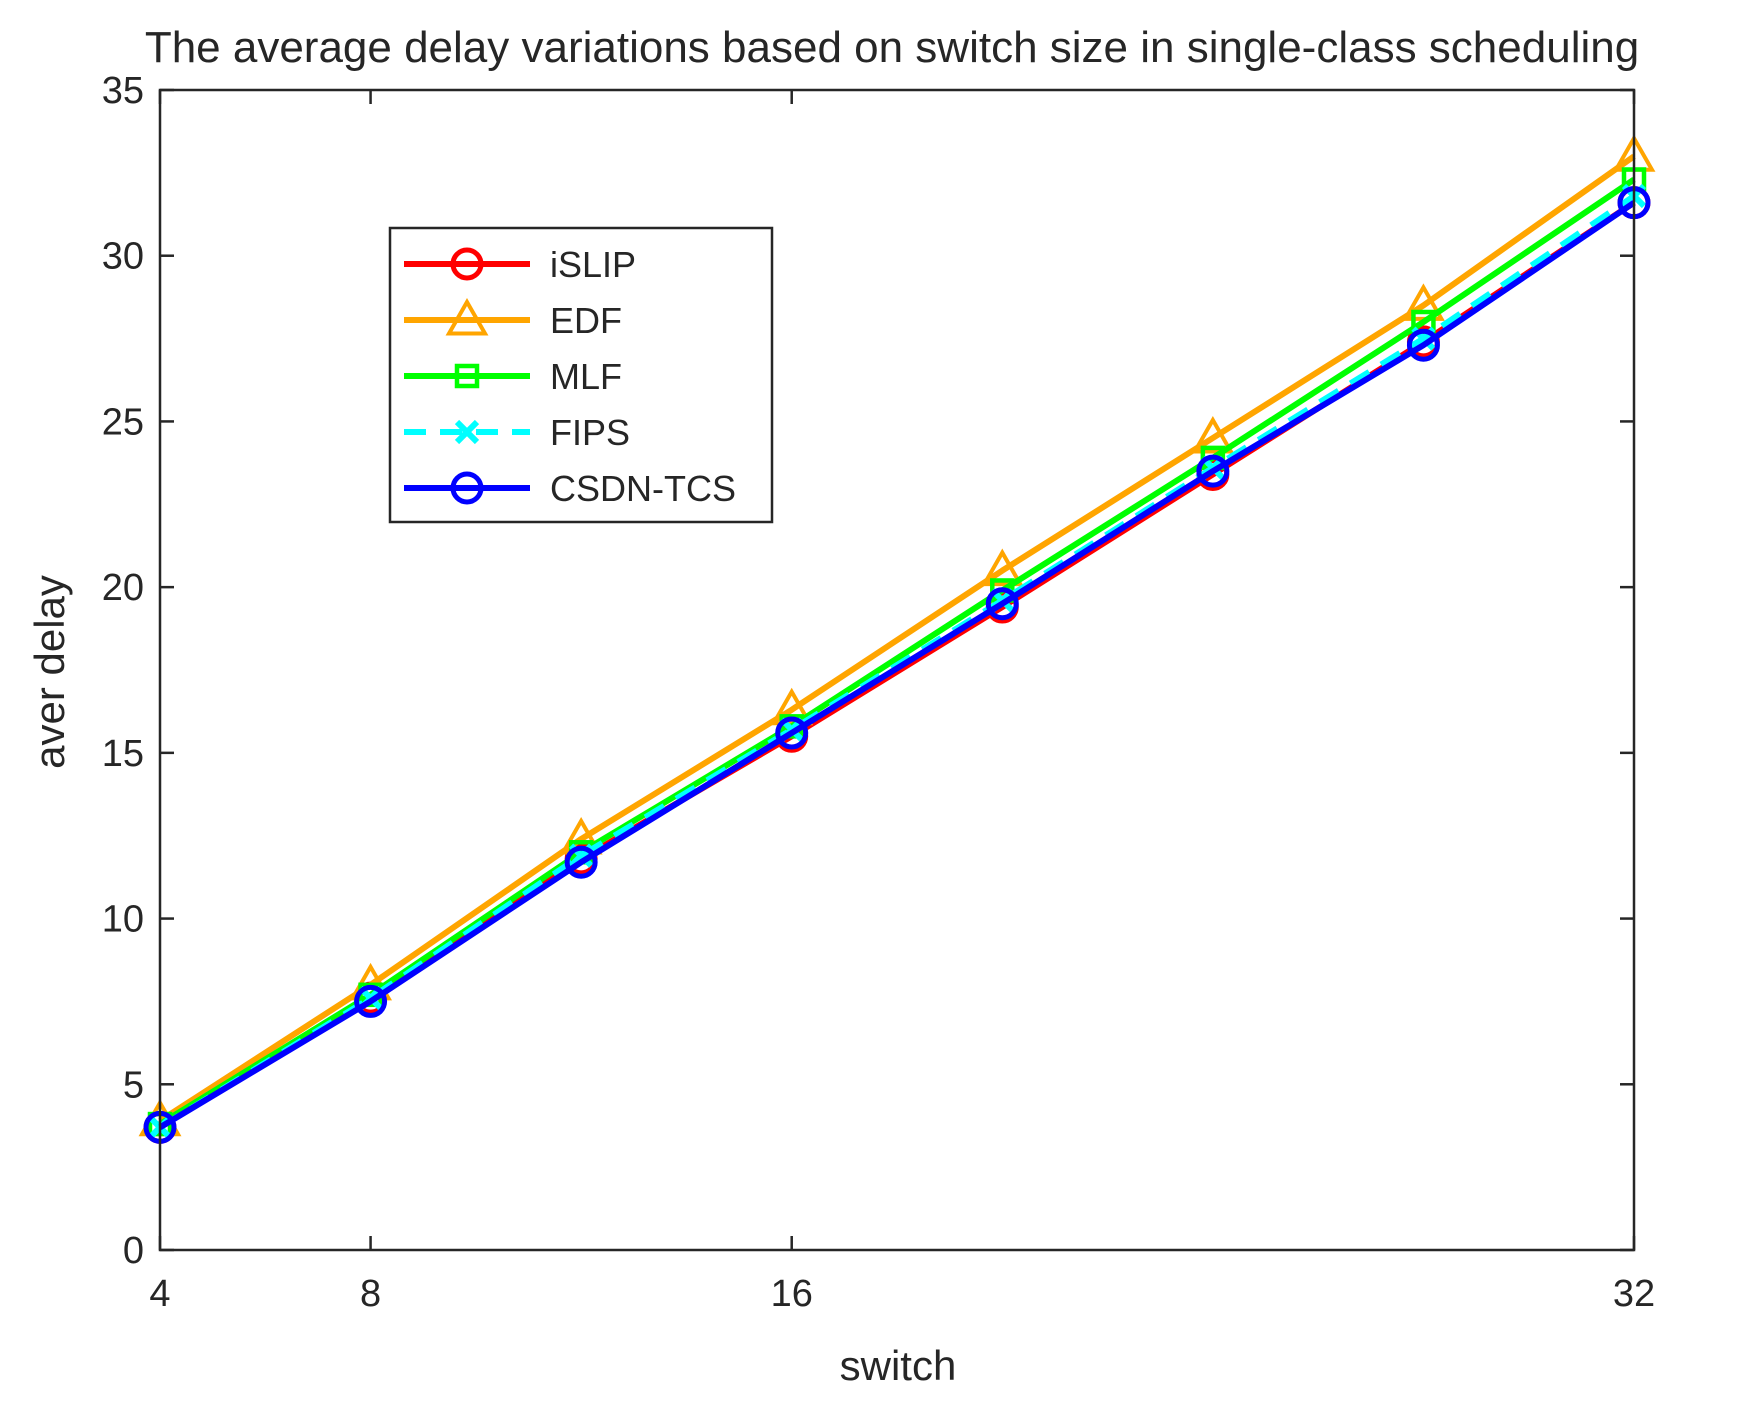 The image size is (1756, 1408). What do you see at coordinates (123, 588) in the screenshot?
I see `y-tick-label: 20` at bounding box center [123, 588].